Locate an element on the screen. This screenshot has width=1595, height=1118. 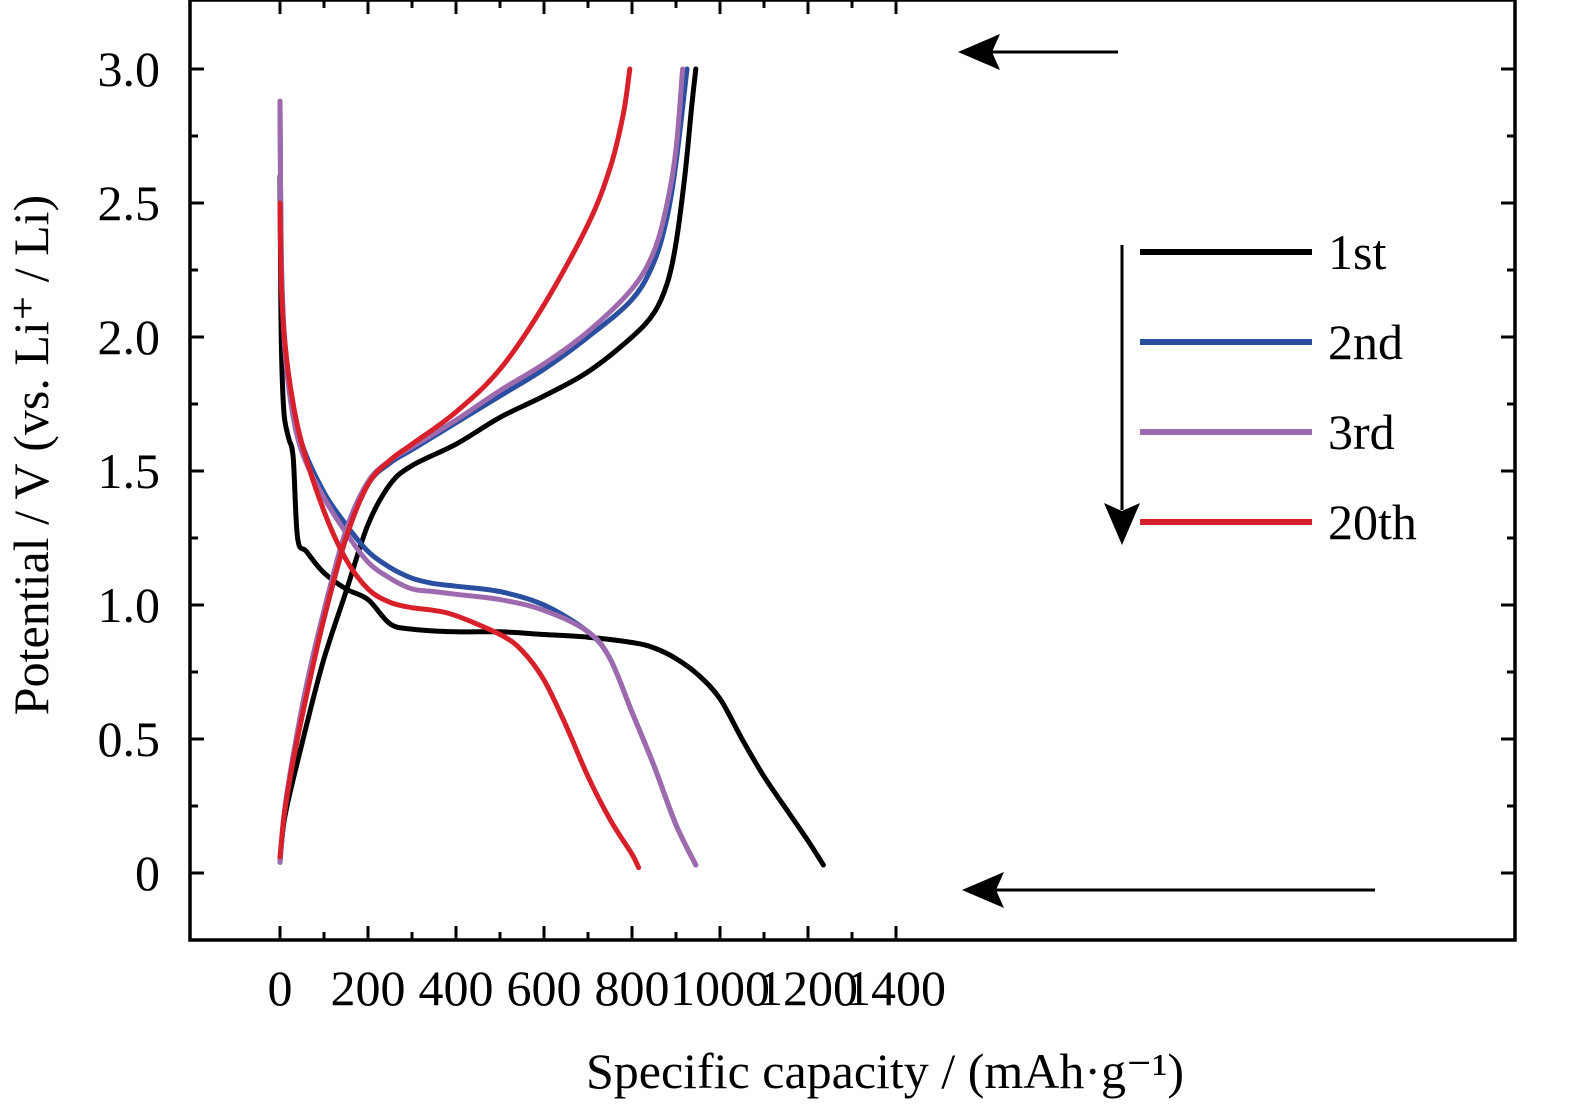
x-tick-label: 600 is located at coordinates (544, 988).